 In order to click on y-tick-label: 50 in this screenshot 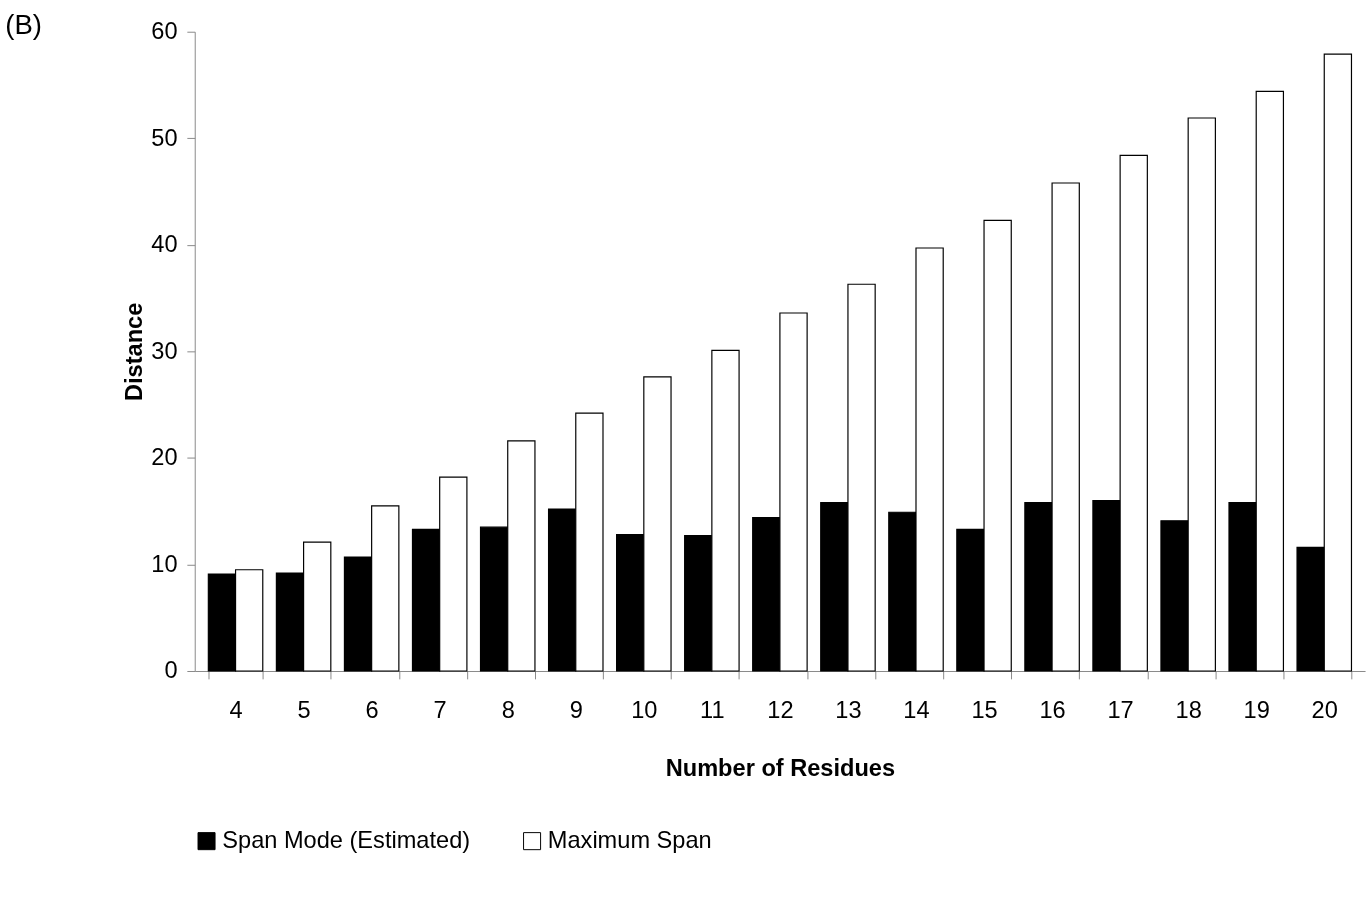, I will do `click(164, 137)`.